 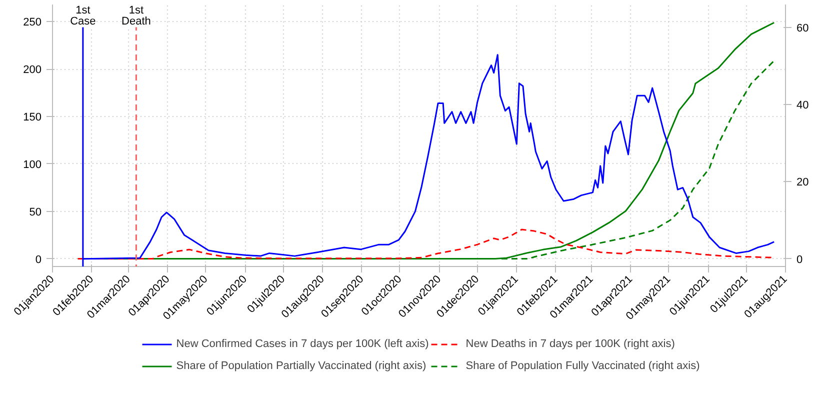 I want to click on ref-line-label: 1st Death, so click(x=136, y=16).